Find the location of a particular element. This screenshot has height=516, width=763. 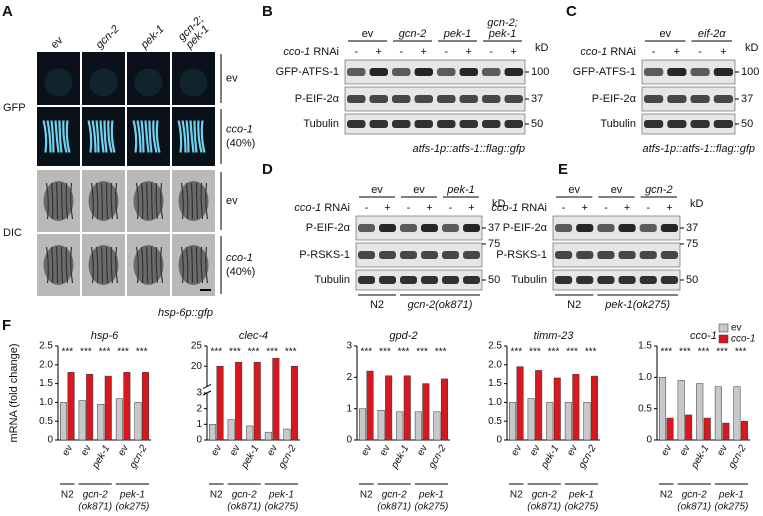

x-tick-label: pek-1 is located at coordinates (550, 457).